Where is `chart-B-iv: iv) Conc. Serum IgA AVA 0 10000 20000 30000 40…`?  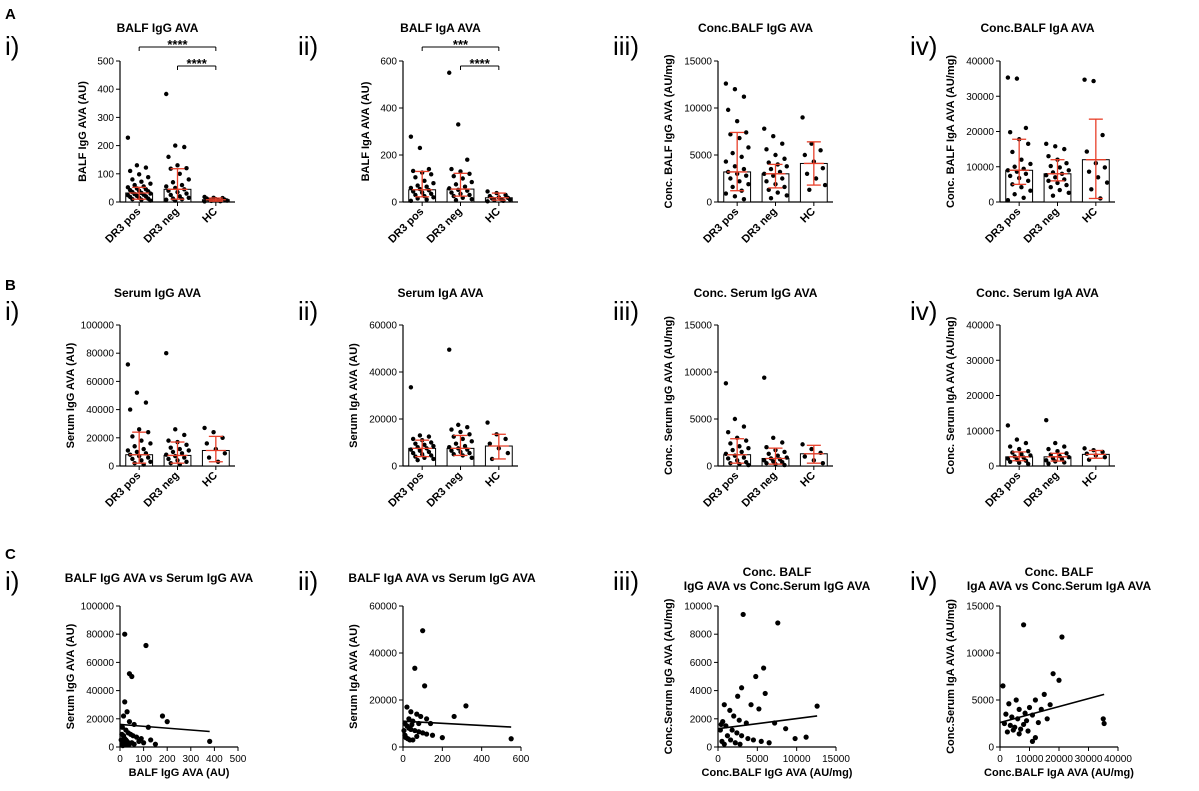
chart-B-iv: iv) Conc. Serum IgA AVA 0 10000 20000 30000 40… is located at coordinates (1012, 398).